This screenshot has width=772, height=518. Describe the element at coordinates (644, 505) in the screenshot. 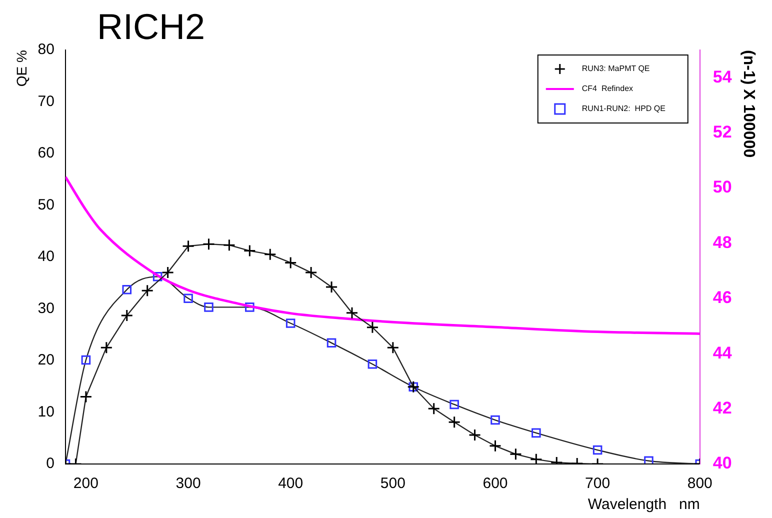

I see `x-axis-title: Wavelength nm` at that location.